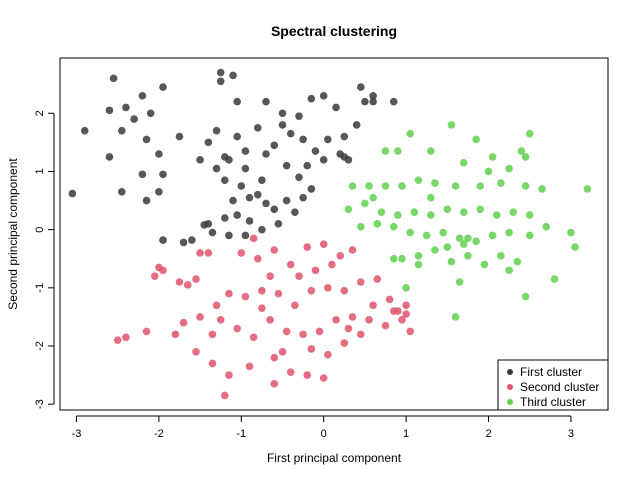 Image resolution: width=640 pixels, height=480 pixels. I want to click on x-tick-label: 1, so click(406, 434).